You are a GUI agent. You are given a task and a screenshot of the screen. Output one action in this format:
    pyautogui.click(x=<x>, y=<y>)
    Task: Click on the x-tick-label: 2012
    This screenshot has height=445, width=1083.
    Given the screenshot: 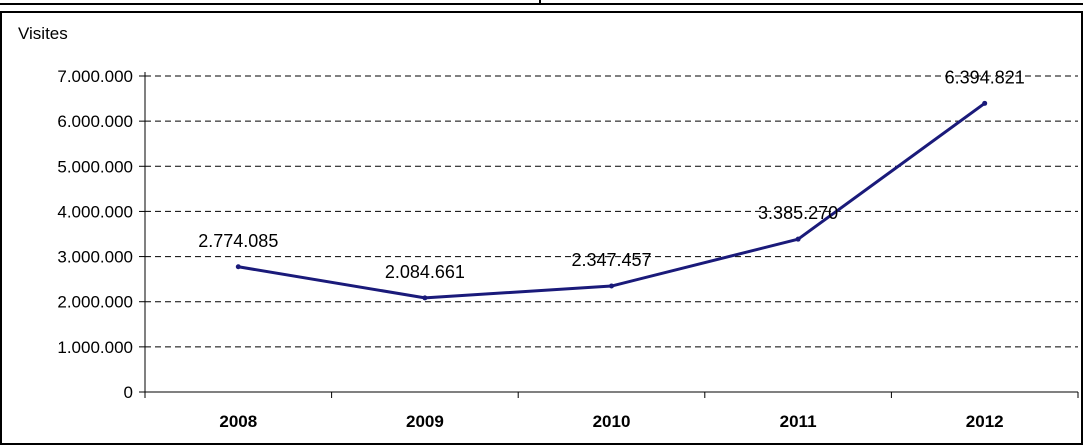 What is the action you would take?
    pyautogui.click(x=985, y=421)
    